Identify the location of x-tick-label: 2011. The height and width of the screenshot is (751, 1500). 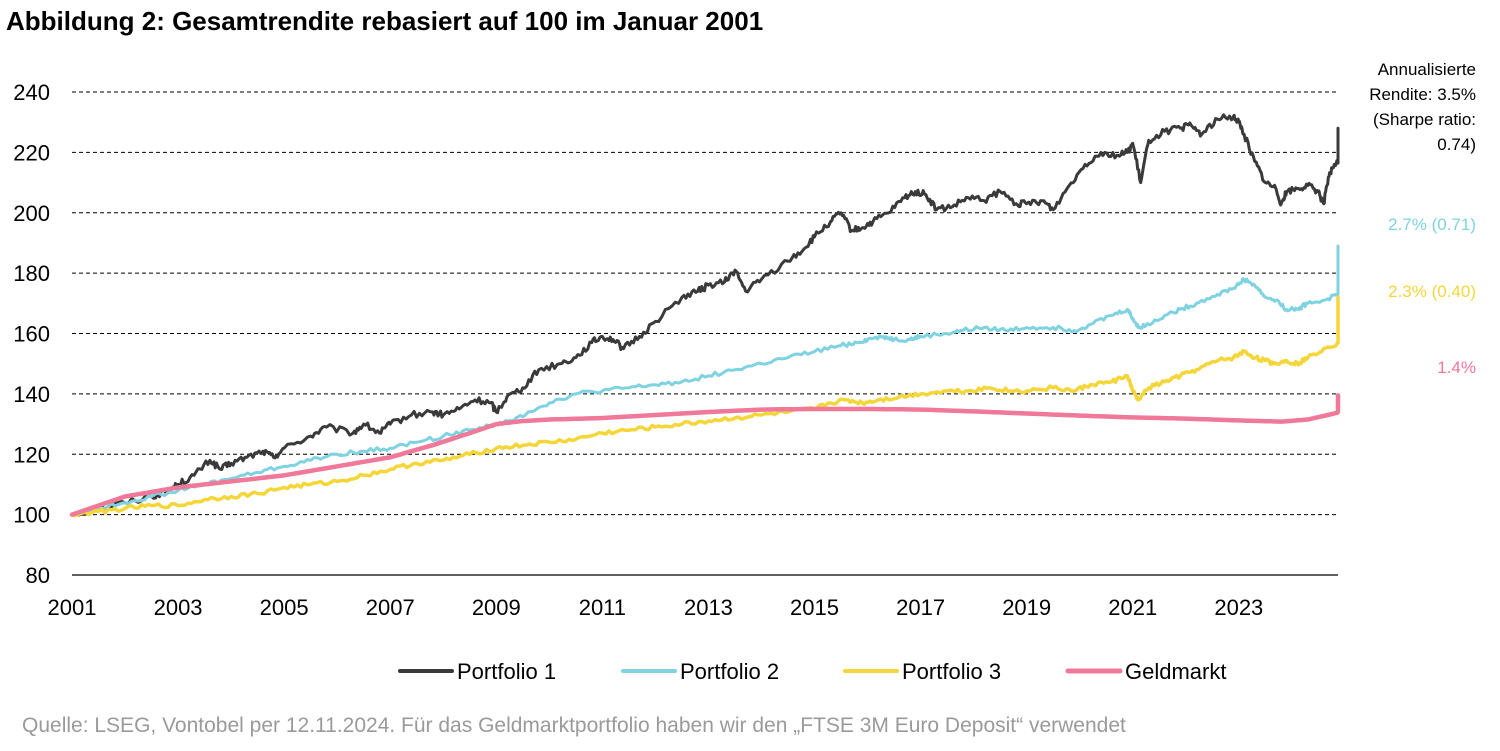
(602, 607).